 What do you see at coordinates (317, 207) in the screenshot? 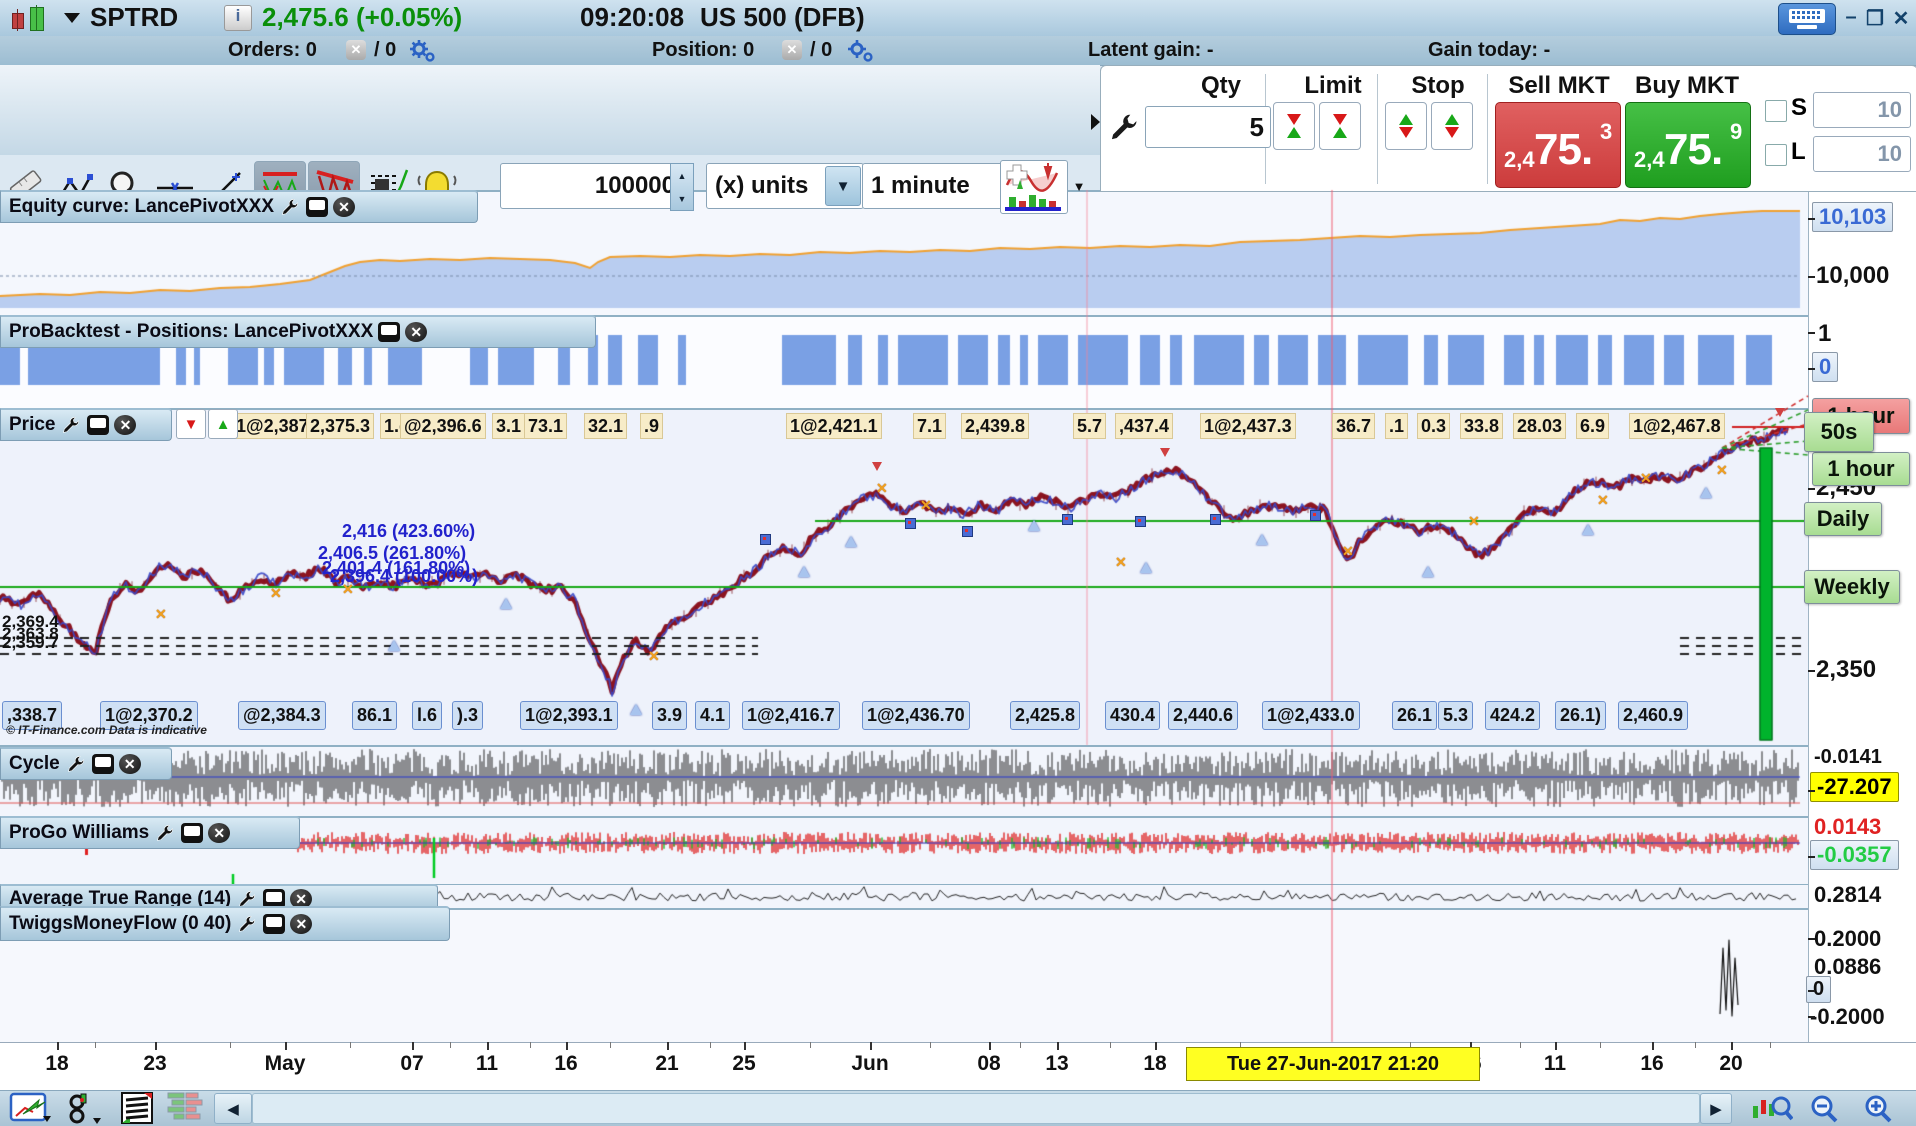
I see `equity-window-icon` at bounding box center [317, 207].